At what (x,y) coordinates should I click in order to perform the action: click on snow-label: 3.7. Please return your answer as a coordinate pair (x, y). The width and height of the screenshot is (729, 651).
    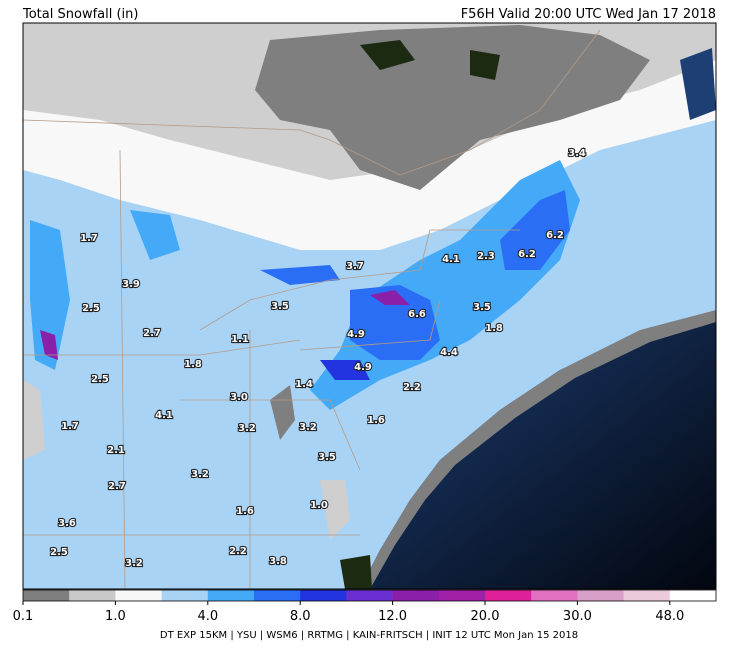
    Looking at the image, I should click on (355, 266).